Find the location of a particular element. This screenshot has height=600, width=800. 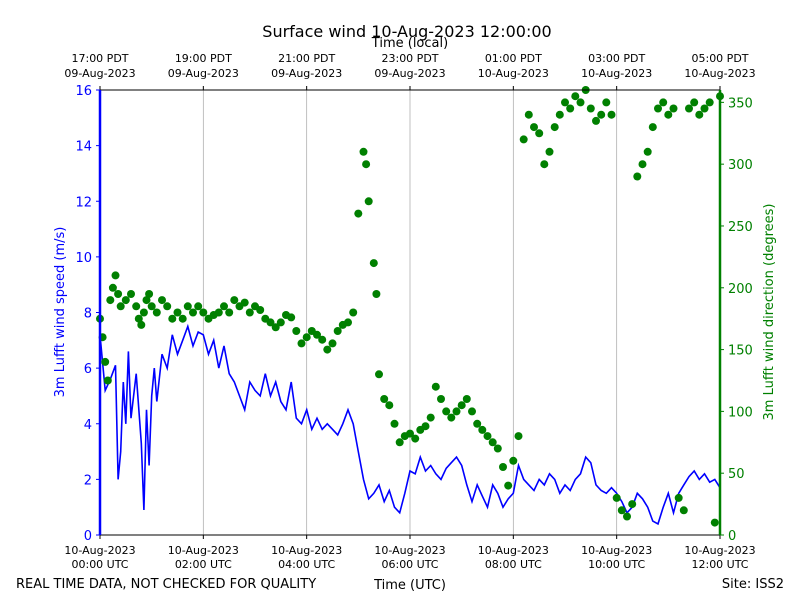

right-tick-label: 350 is located at coordinates (740, 103).